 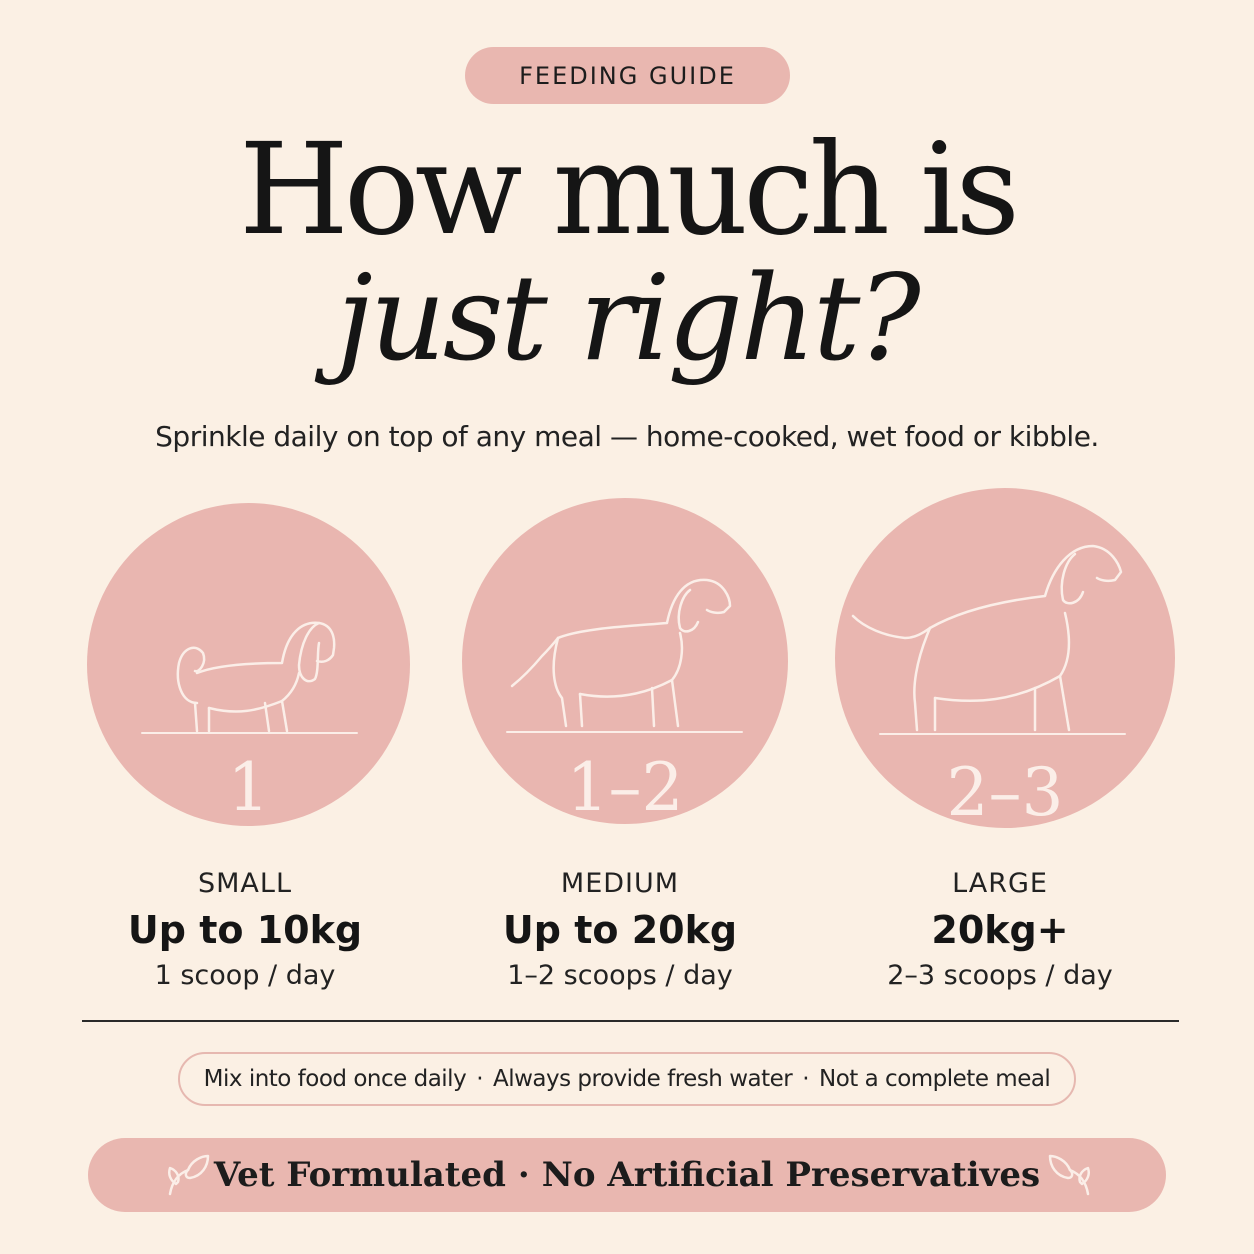 What do you see at coordinates (630, 1021) in the screenshot?
I see `section-divider` at bounding box center [630, 1021].